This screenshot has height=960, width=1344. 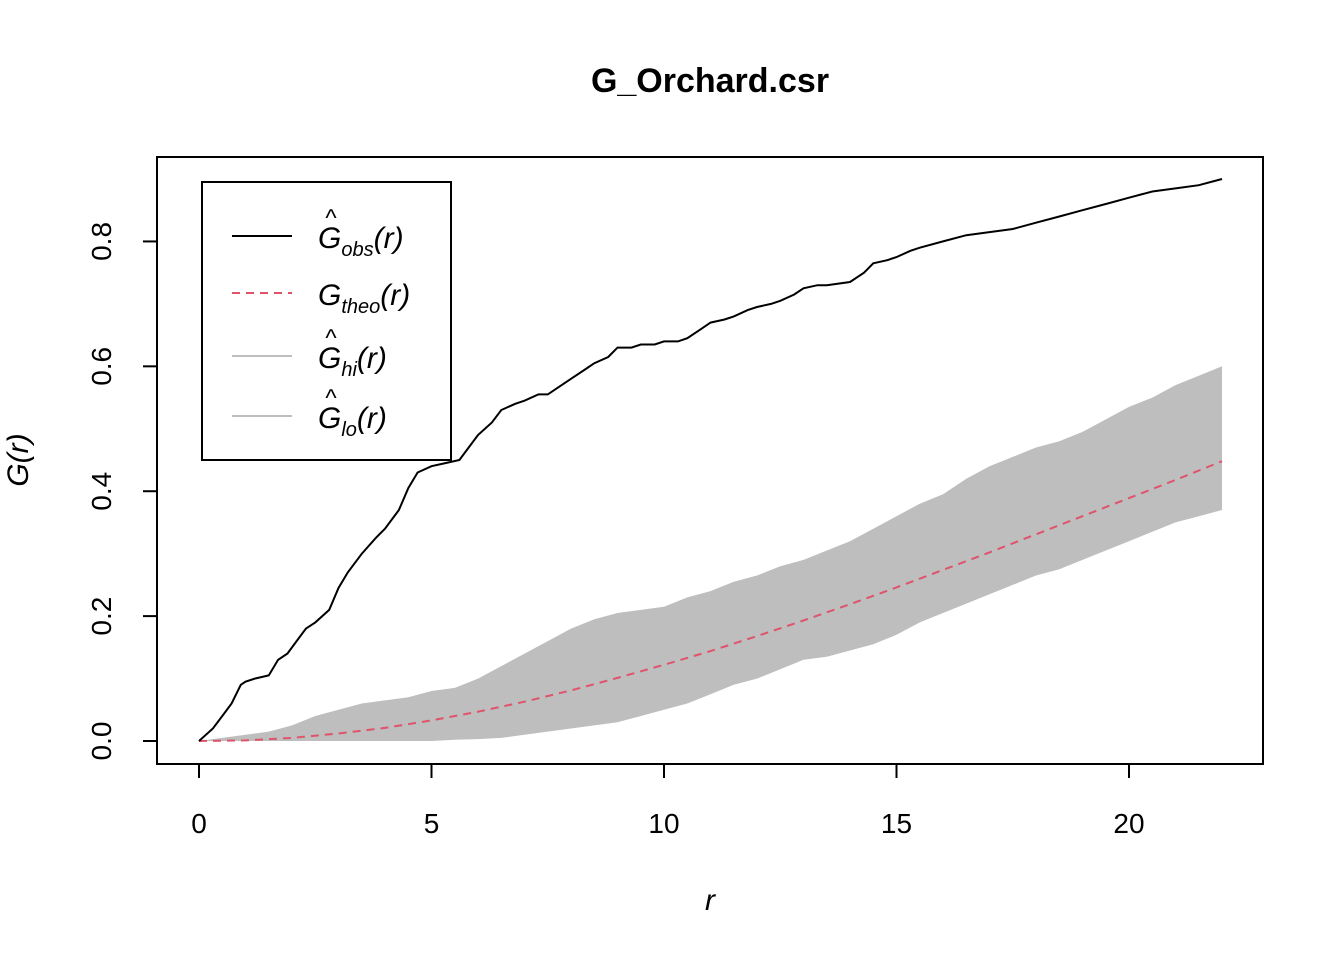 I want to click on y-tick-label: 0.4, so click(x=101, y=491).